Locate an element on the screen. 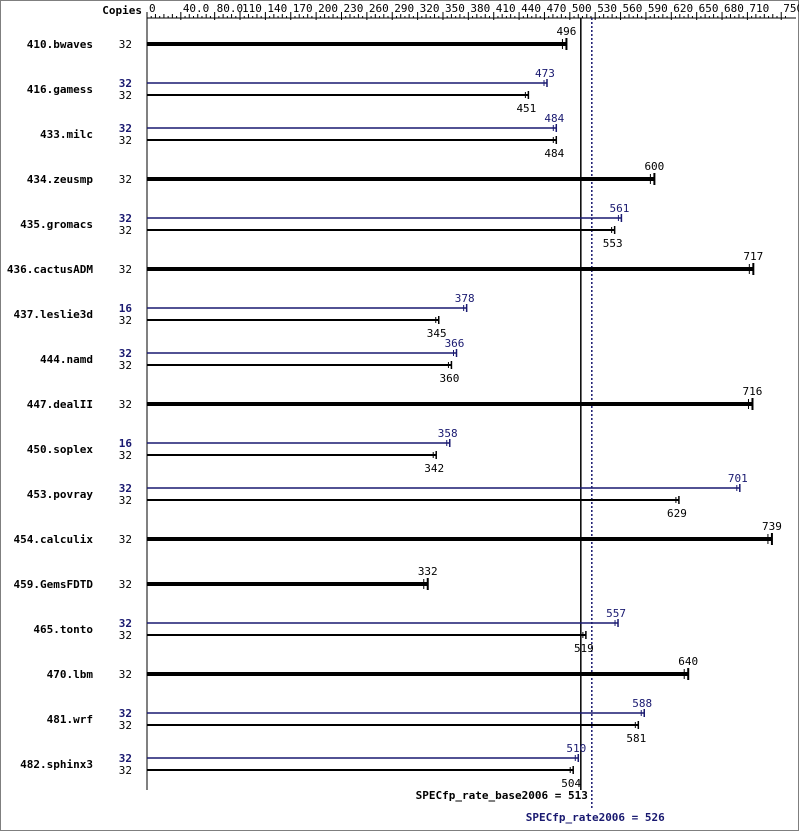  x-tick-label: 410 is located at coordinates (506, 8).